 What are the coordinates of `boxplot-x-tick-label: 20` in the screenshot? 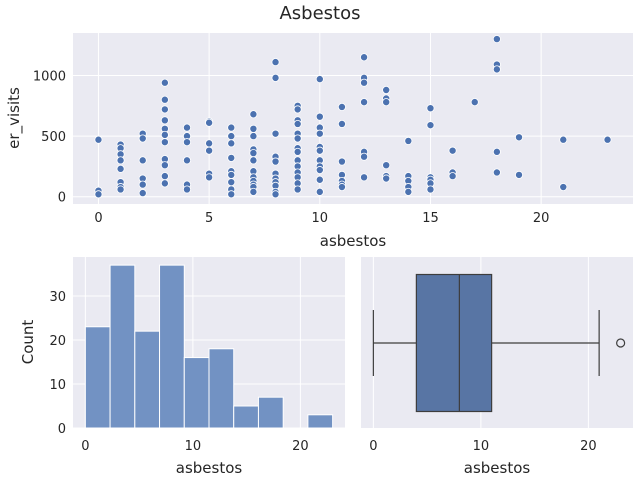 It's located at (588, 446).